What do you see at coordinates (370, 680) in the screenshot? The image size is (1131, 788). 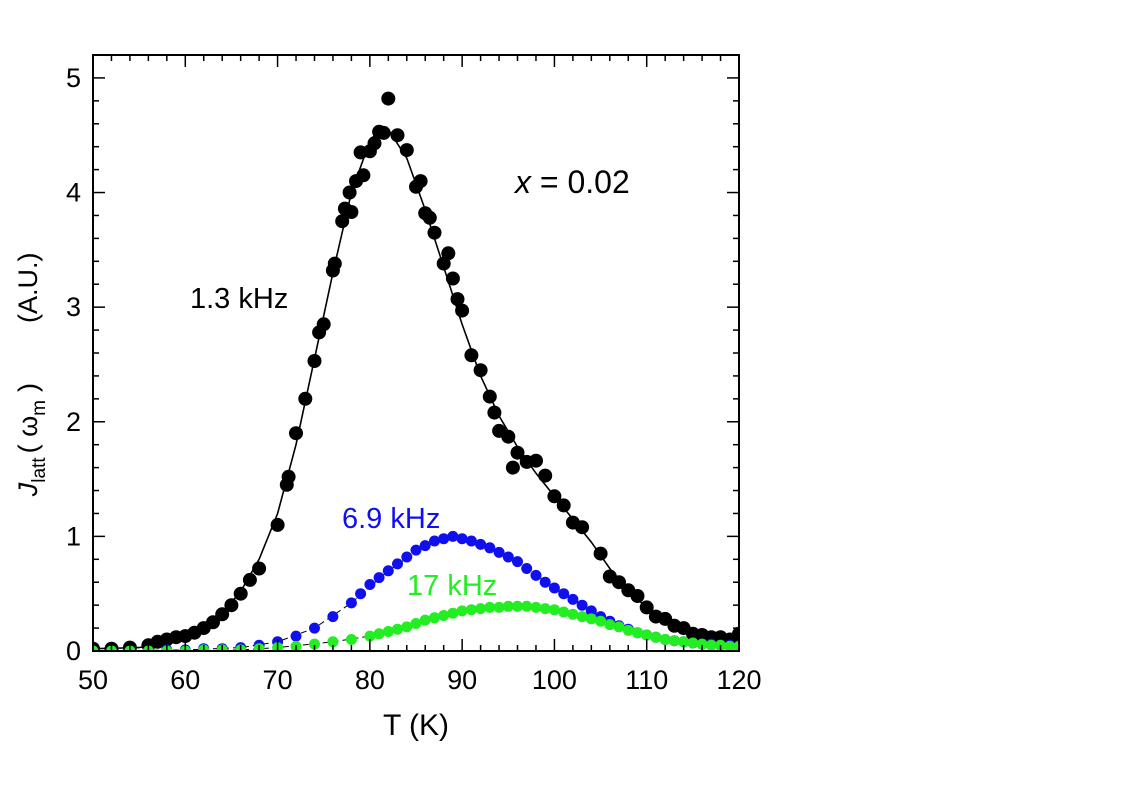 I see `x-tick-label: 80` at bounding box center [370, 680].